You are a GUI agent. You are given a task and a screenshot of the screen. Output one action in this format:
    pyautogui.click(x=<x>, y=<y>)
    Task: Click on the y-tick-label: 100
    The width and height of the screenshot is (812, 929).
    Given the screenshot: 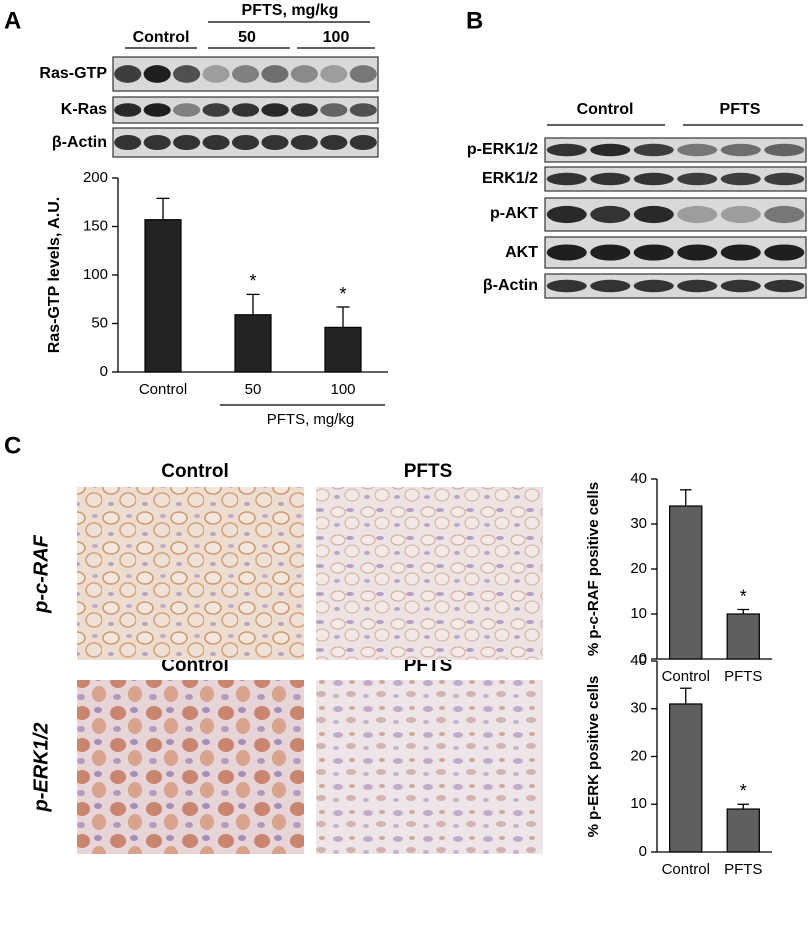 What is the action you would take?
    pyautogui.click(x=95, y=274)
    